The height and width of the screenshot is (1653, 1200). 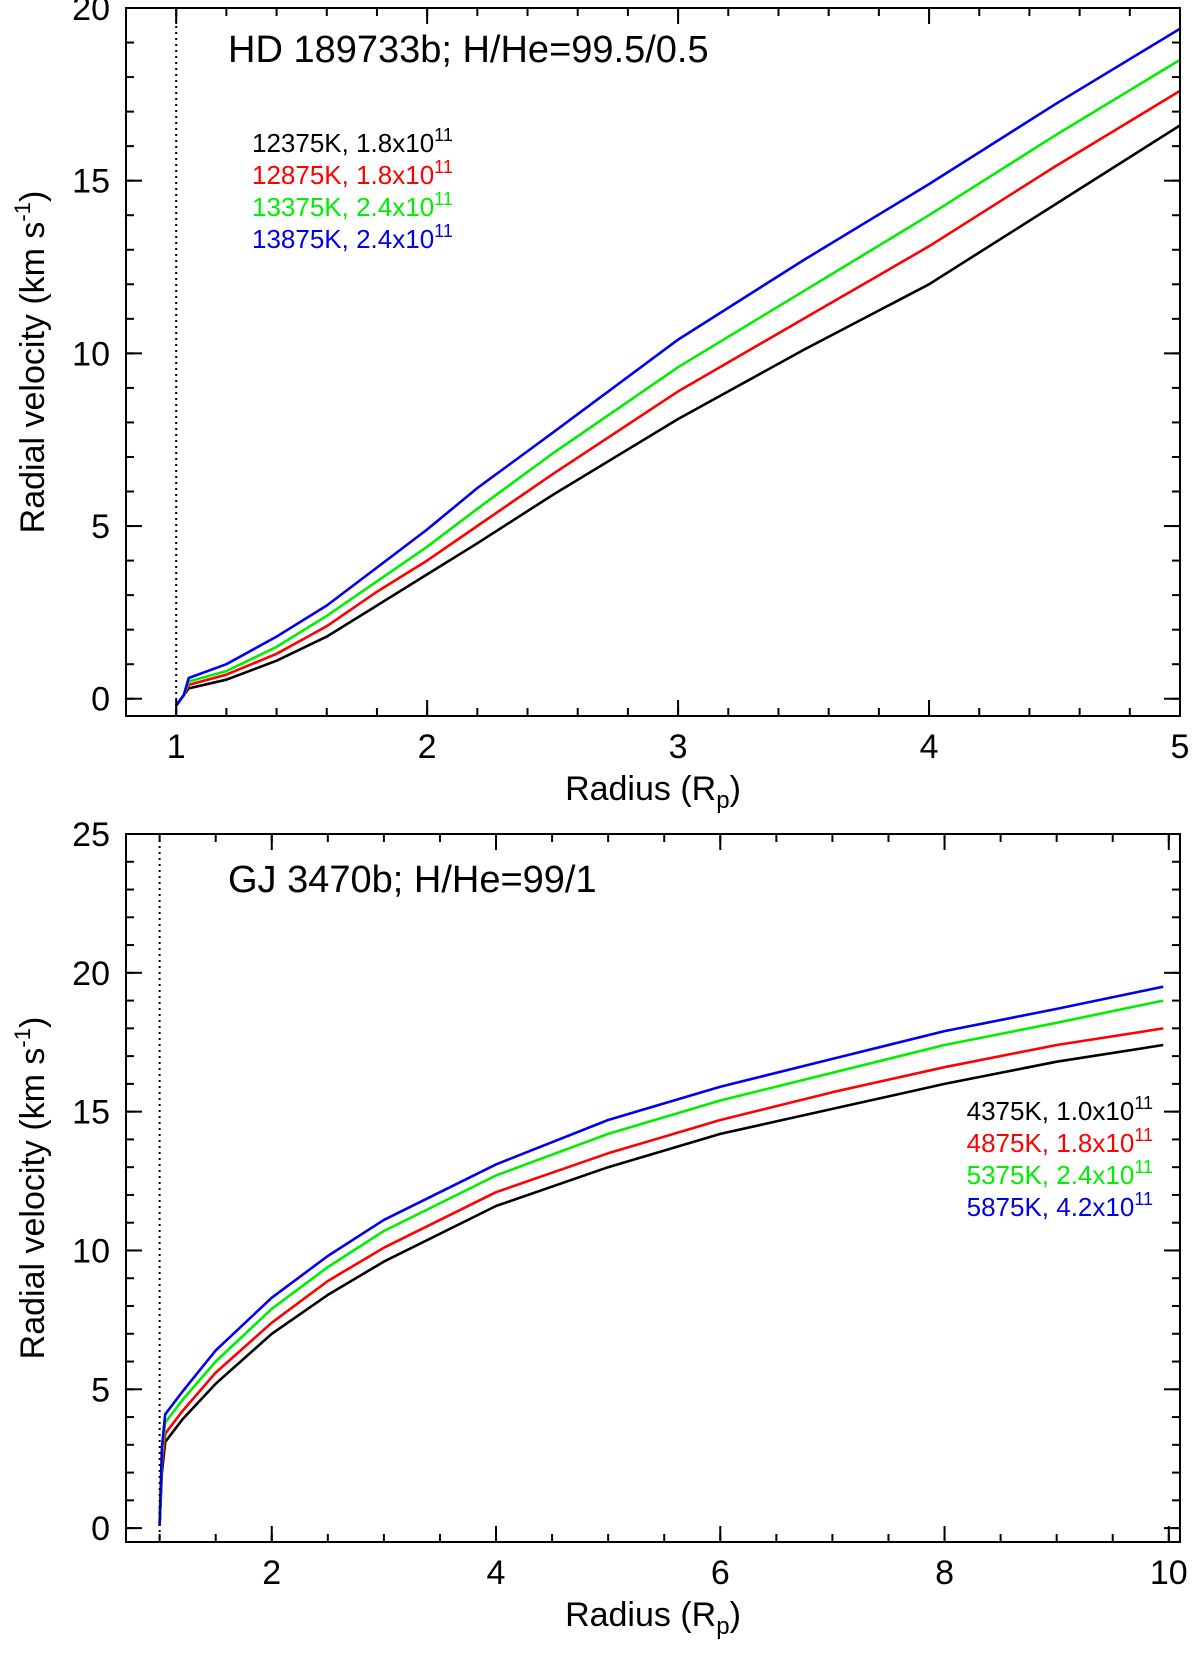 I want to click on legend-entry-3: 5375K, 2.4x1011, so click(x=1060, y=1173).